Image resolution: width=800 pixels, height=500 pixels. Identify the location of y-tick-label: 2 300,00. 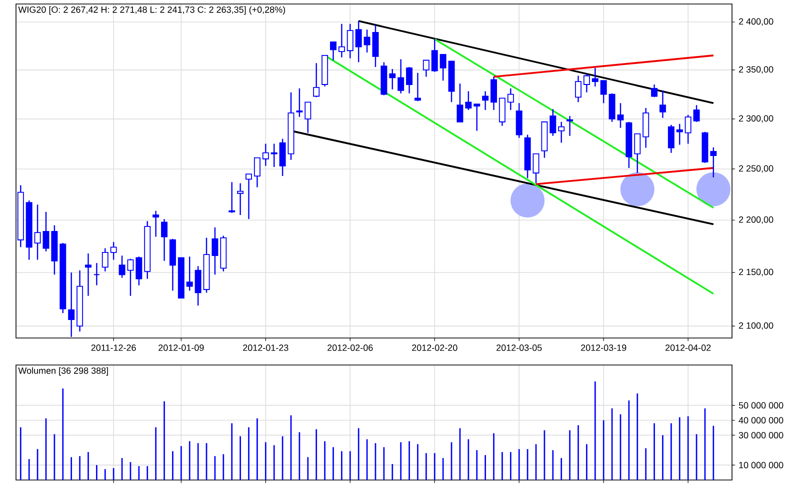
(756, 119).